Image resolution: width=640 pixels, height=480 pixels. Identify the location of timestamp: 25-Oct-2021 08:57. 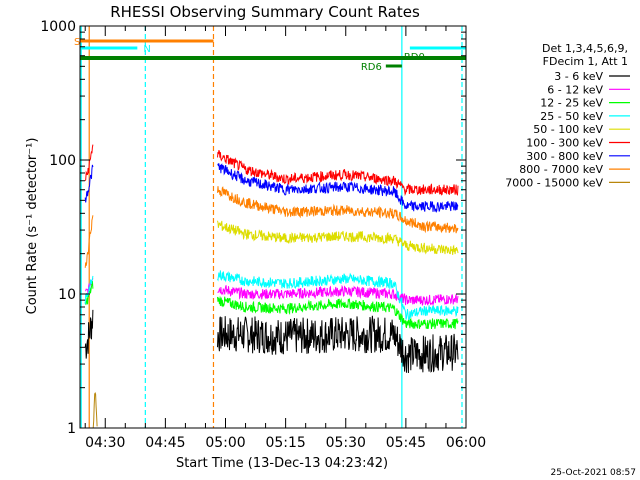
(593, 473).